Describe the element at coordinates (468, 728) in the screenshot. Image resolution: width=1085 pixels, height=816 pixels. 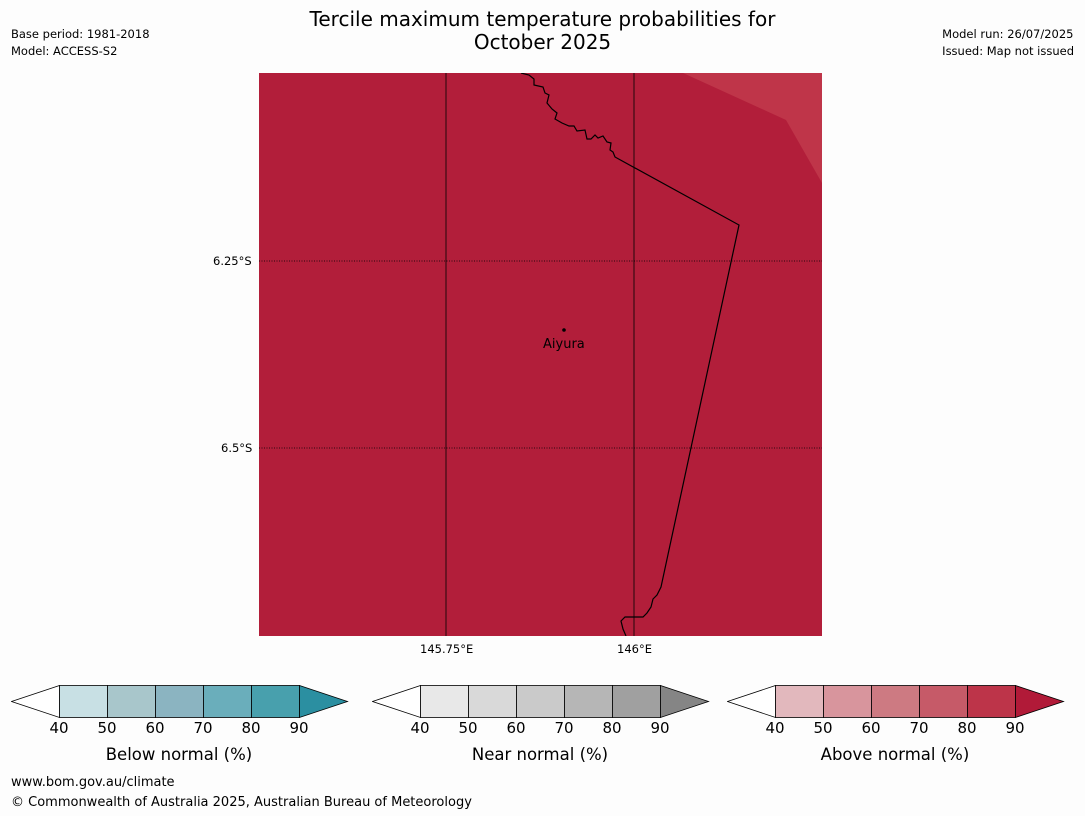
I see `colorbar-1-tick-50: 50` at that location.